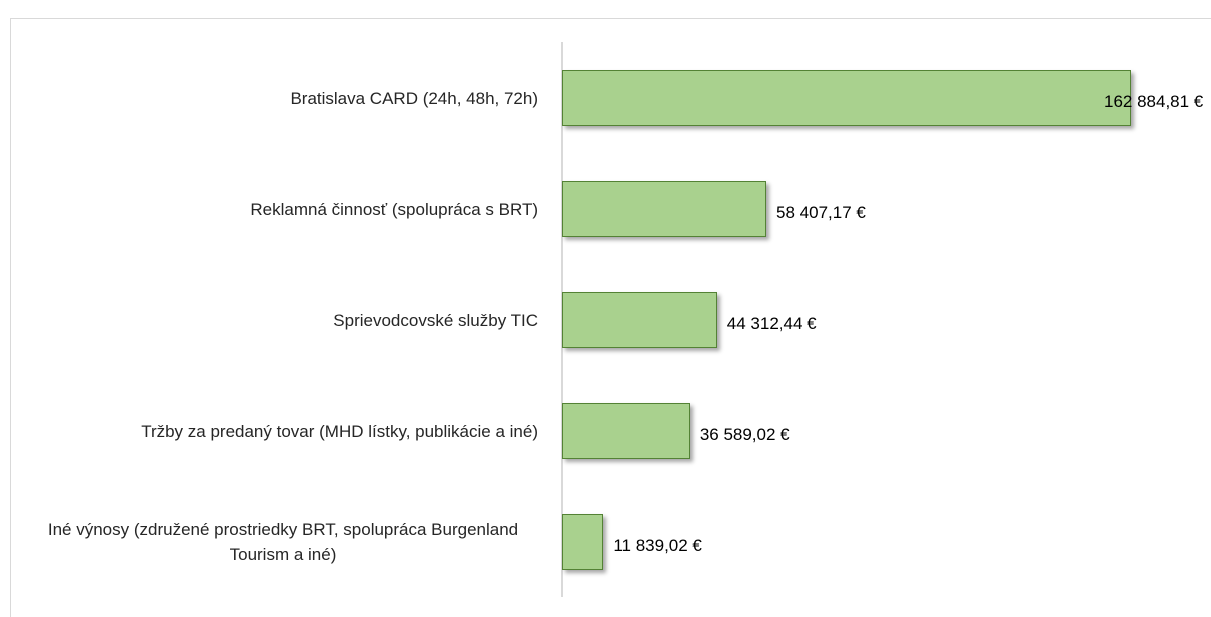  Describe the element at coordinates (821, 212) in the screenshot. I see `value-label: 58 407,17 €` at that location.